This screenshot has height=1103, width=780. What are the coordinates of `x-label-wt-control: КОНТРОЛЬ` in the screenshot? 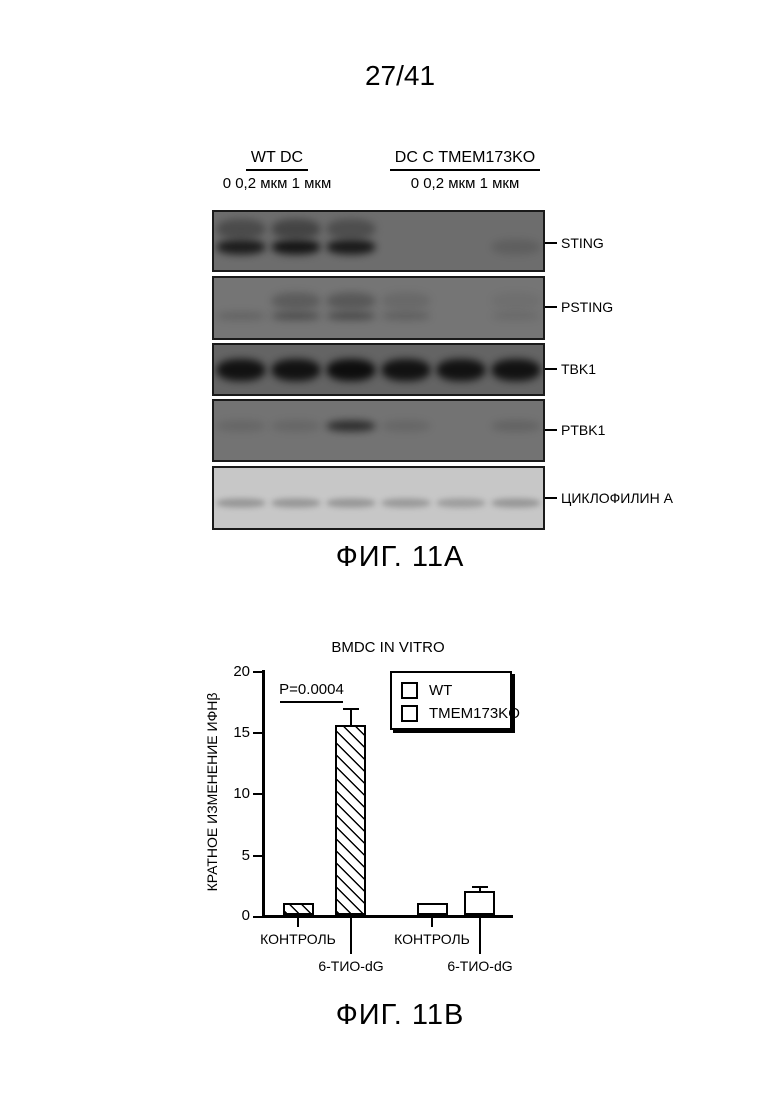 It's located at (298, 939).